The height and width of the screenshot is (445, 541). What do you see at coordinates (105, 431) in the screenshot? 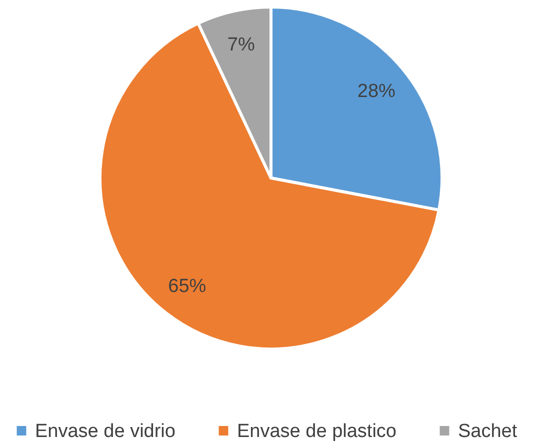
I see `legend-label: Envase de vidrio` at bounding box center [105, 431].